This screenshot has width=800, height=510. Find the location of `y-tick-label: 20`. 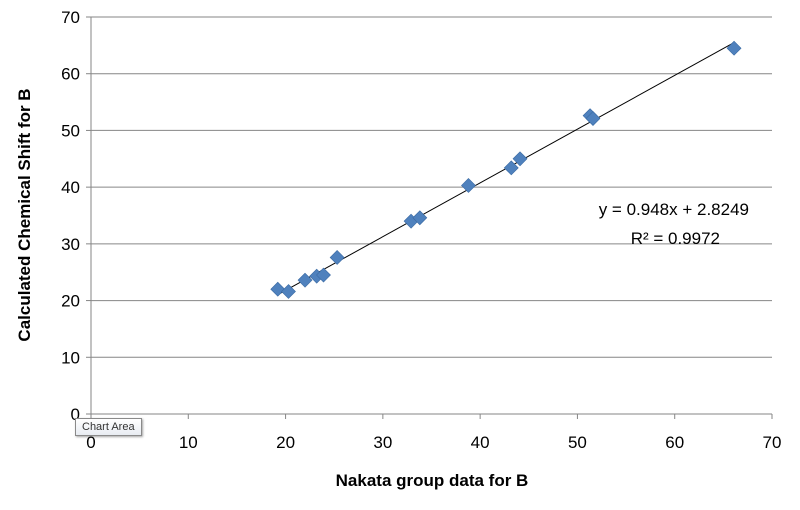

y-tick-label: 20 is located at coordinates (70, 301).